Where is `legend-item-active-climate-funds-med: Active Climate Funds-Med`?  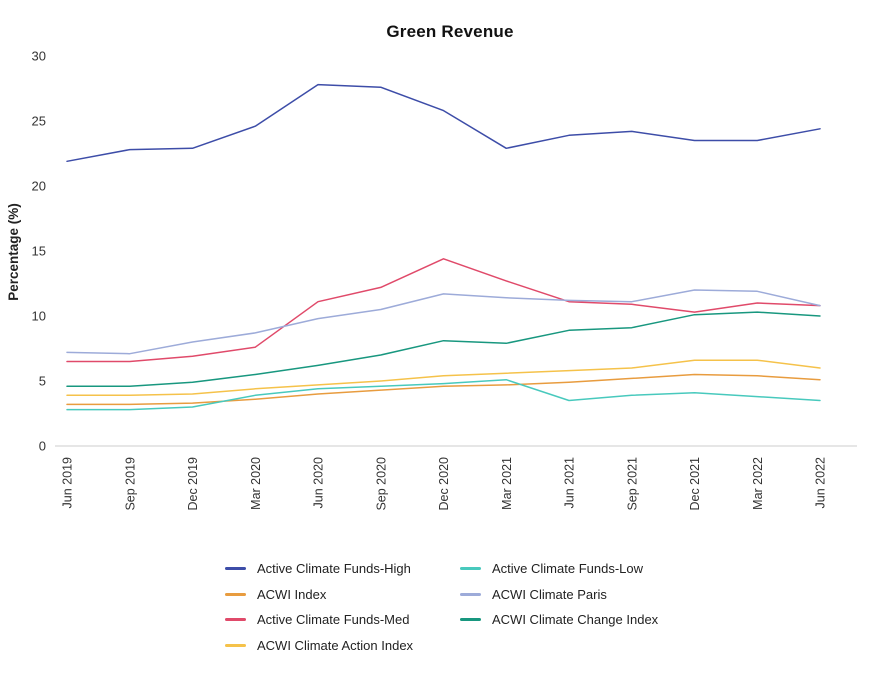
legend-item-active-climate-funds-med: Active Climate Funds-Med is located at coordinates (319, 620).